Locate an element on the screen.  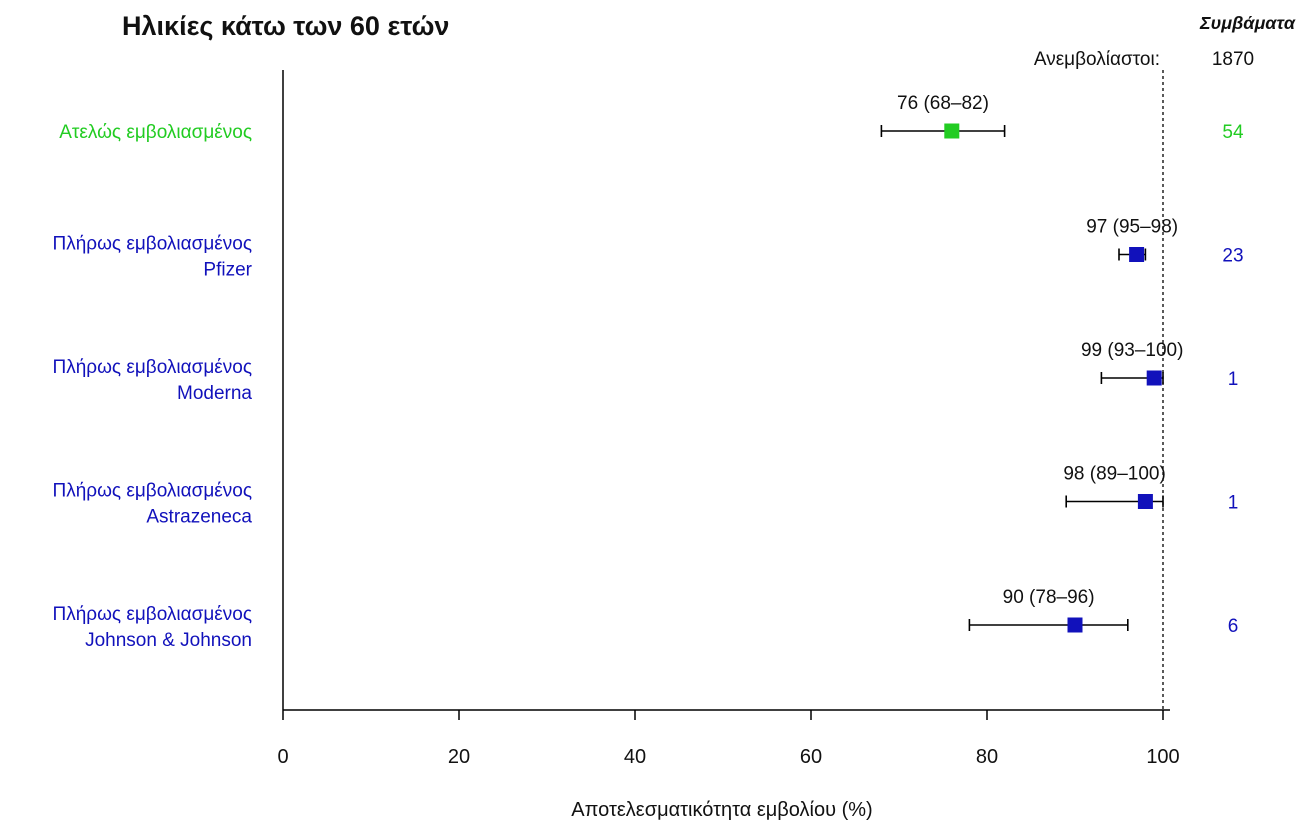
unvaccinated-label: Ανεμβολίαστοι: is located at coordinates (1097, 59).